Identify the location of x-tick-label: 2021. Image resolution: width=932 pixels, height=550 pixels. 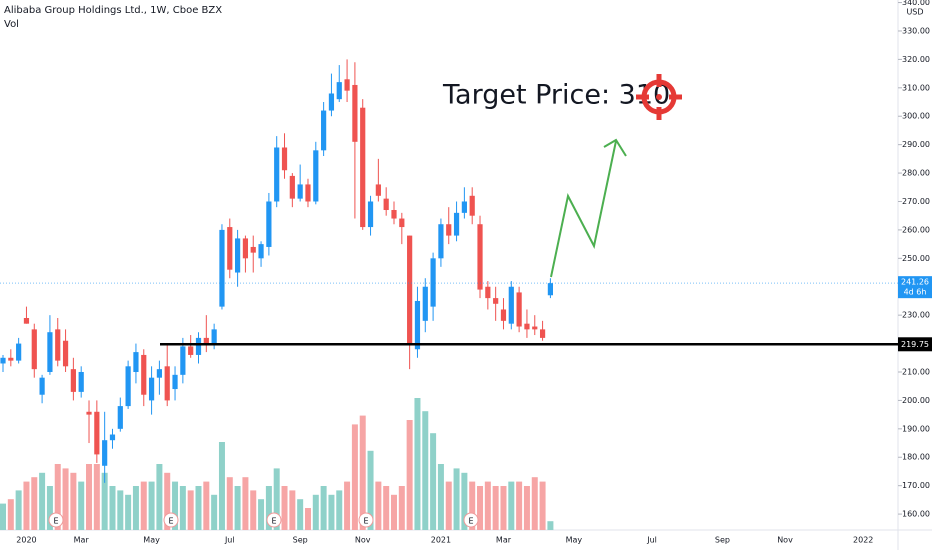
(441, 540).